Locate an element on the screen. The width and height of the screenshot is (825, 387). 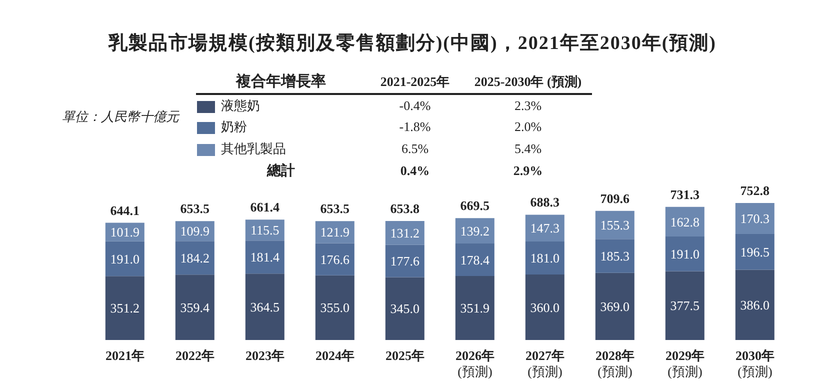
data-label: 345.0 is located at coordinates (405, 308).